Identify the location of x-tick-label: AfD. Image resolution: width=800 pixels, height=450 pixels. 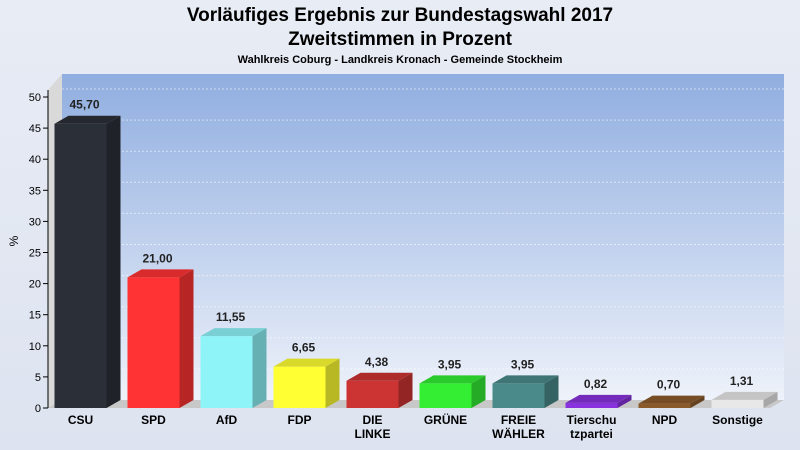
(227, 420).